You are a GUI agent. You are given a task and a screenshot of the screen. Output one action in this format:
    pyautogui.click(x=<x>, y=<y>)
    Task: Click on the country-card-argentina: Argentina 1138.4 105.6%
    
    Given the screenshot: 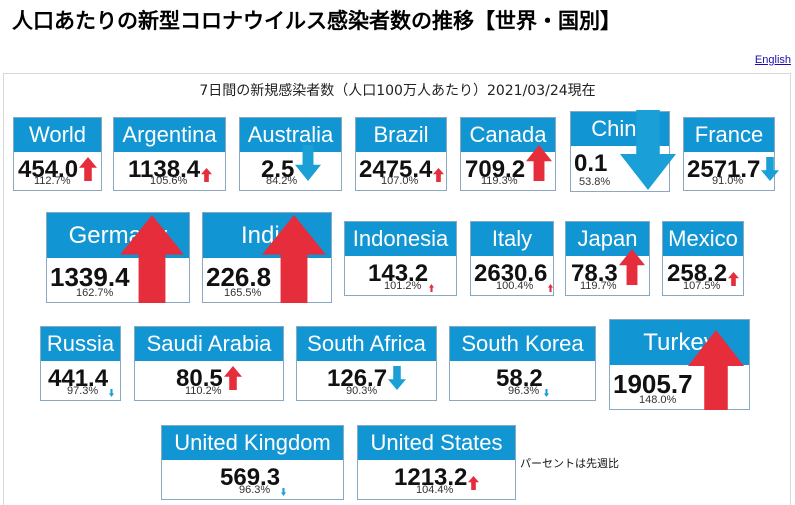 What is the action you would take?
    pyautogui.click(x=169, y=154)
    